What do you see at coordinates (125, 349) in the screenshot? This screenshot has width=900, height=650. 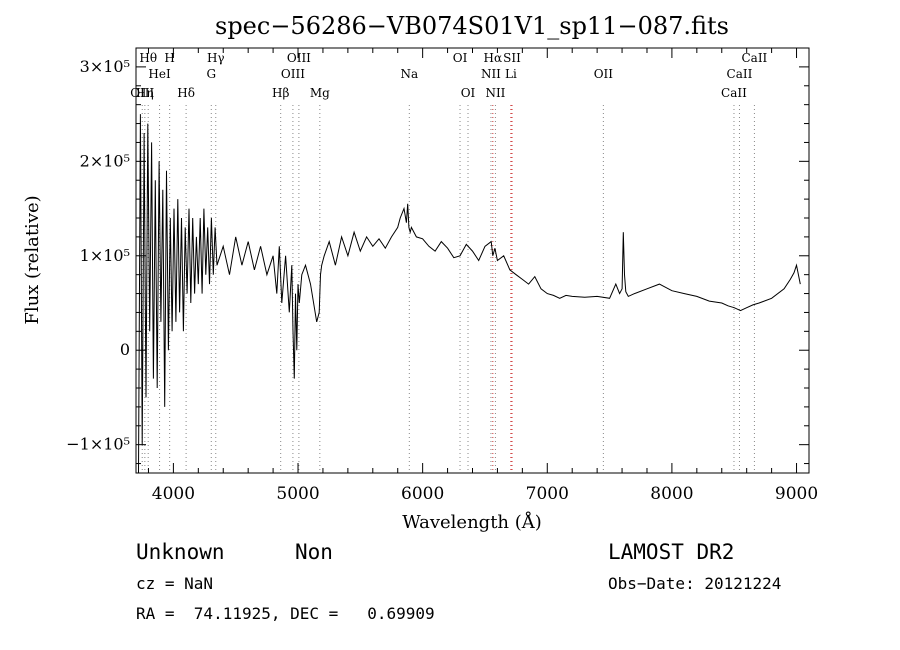 I see `y-tick-label: 0` at bounding box center [125, 349].